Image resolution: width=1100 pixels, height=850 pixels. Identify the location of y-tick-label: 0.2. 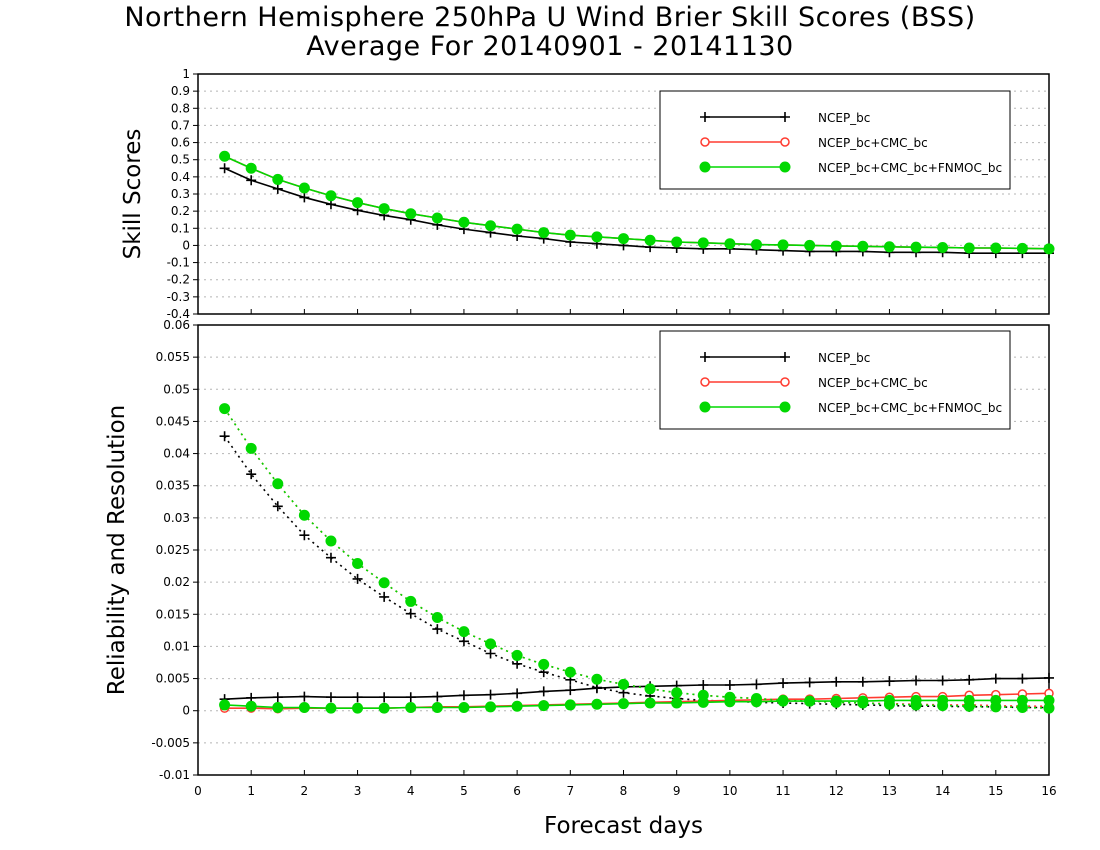
(180, 211).